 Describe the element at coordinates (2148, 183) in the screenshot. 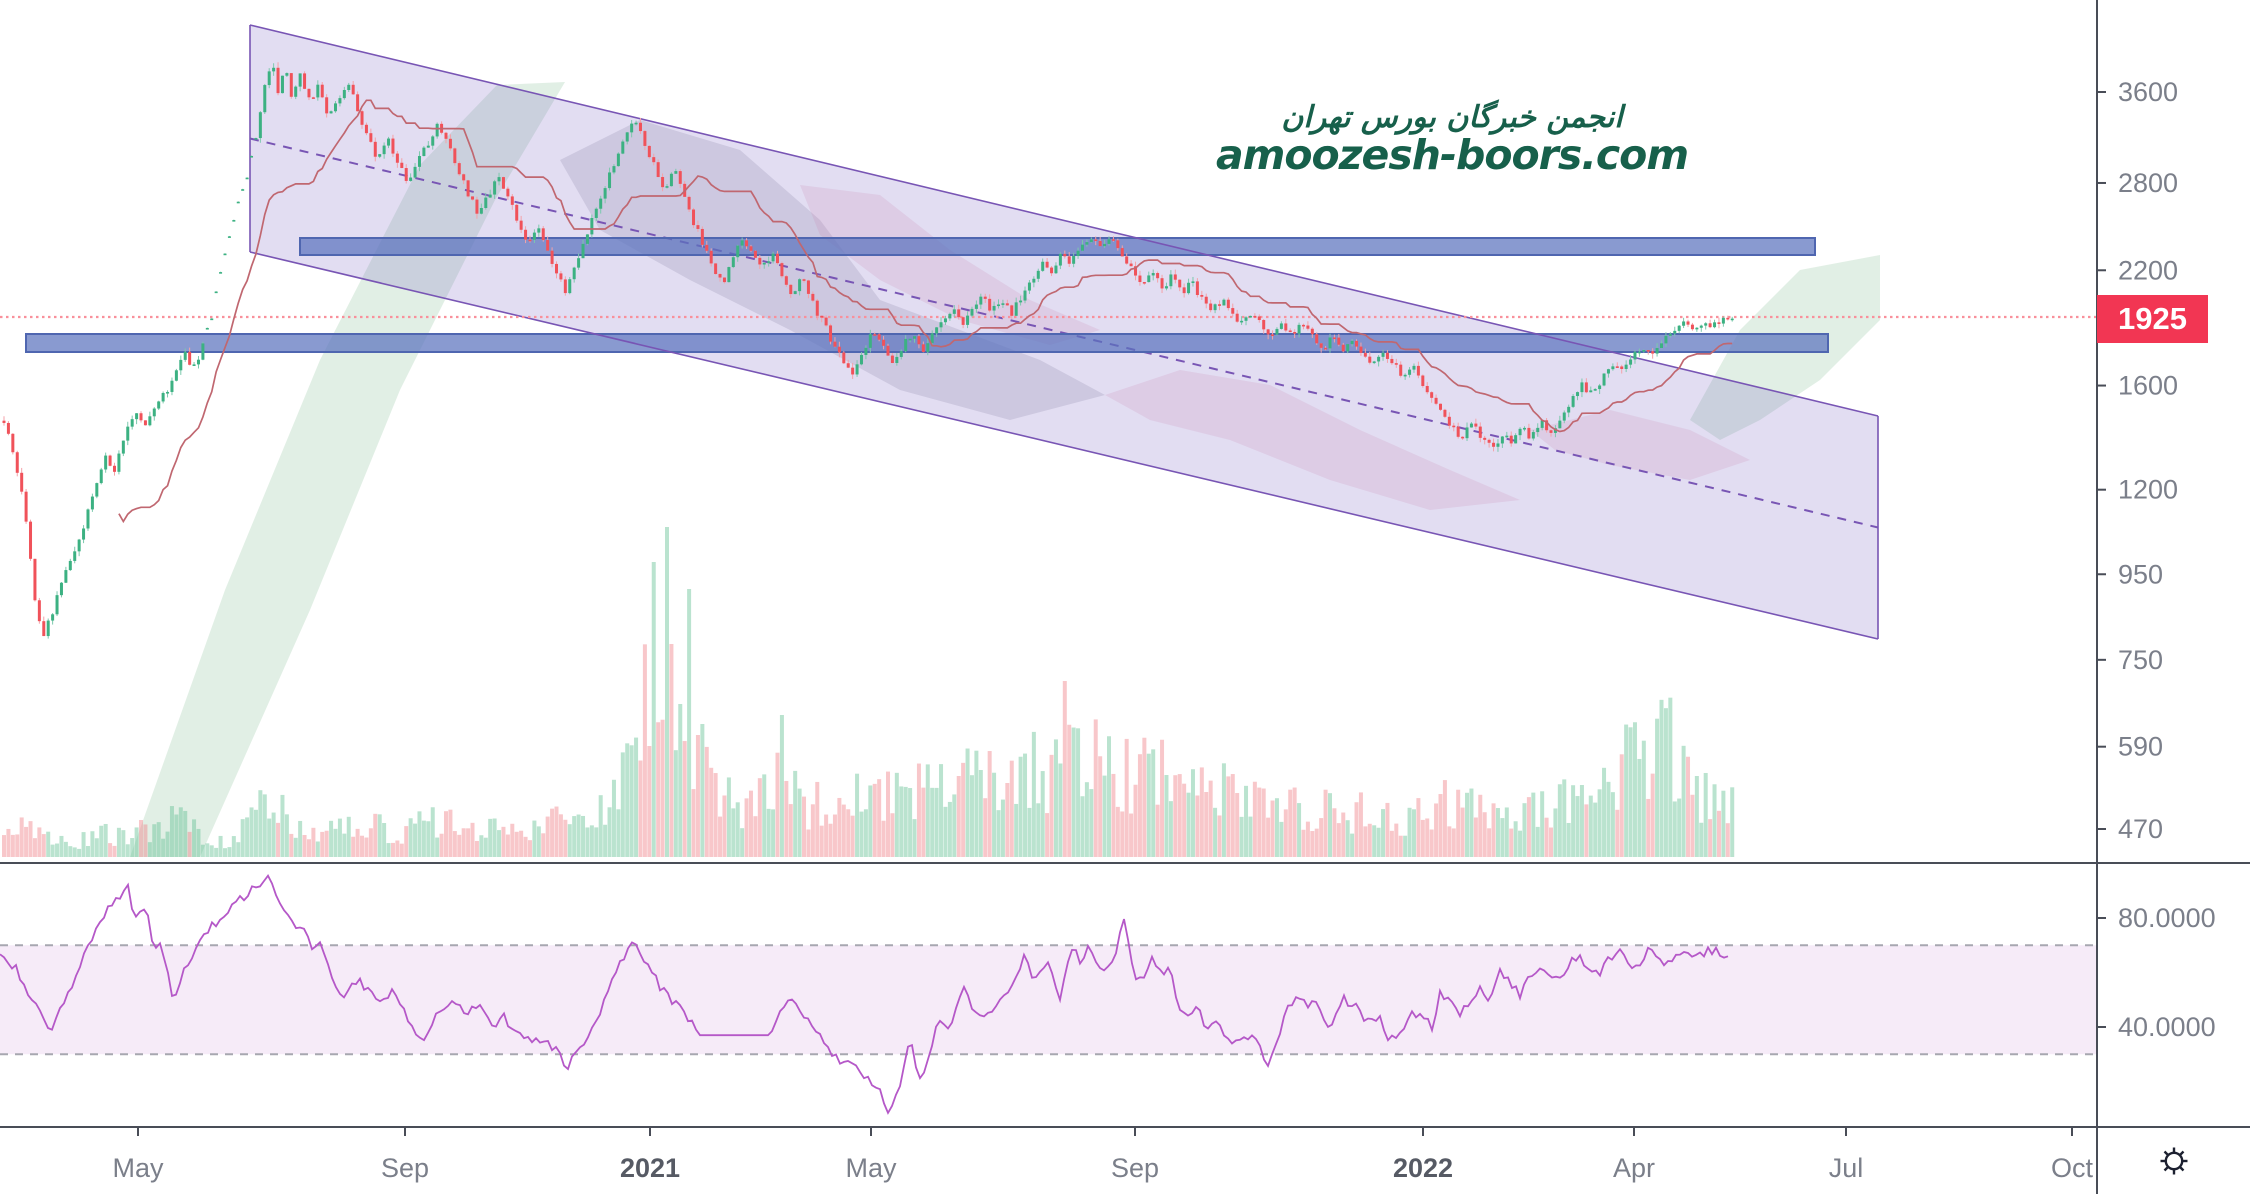

I see `price-tick-label: 2800` at that location.